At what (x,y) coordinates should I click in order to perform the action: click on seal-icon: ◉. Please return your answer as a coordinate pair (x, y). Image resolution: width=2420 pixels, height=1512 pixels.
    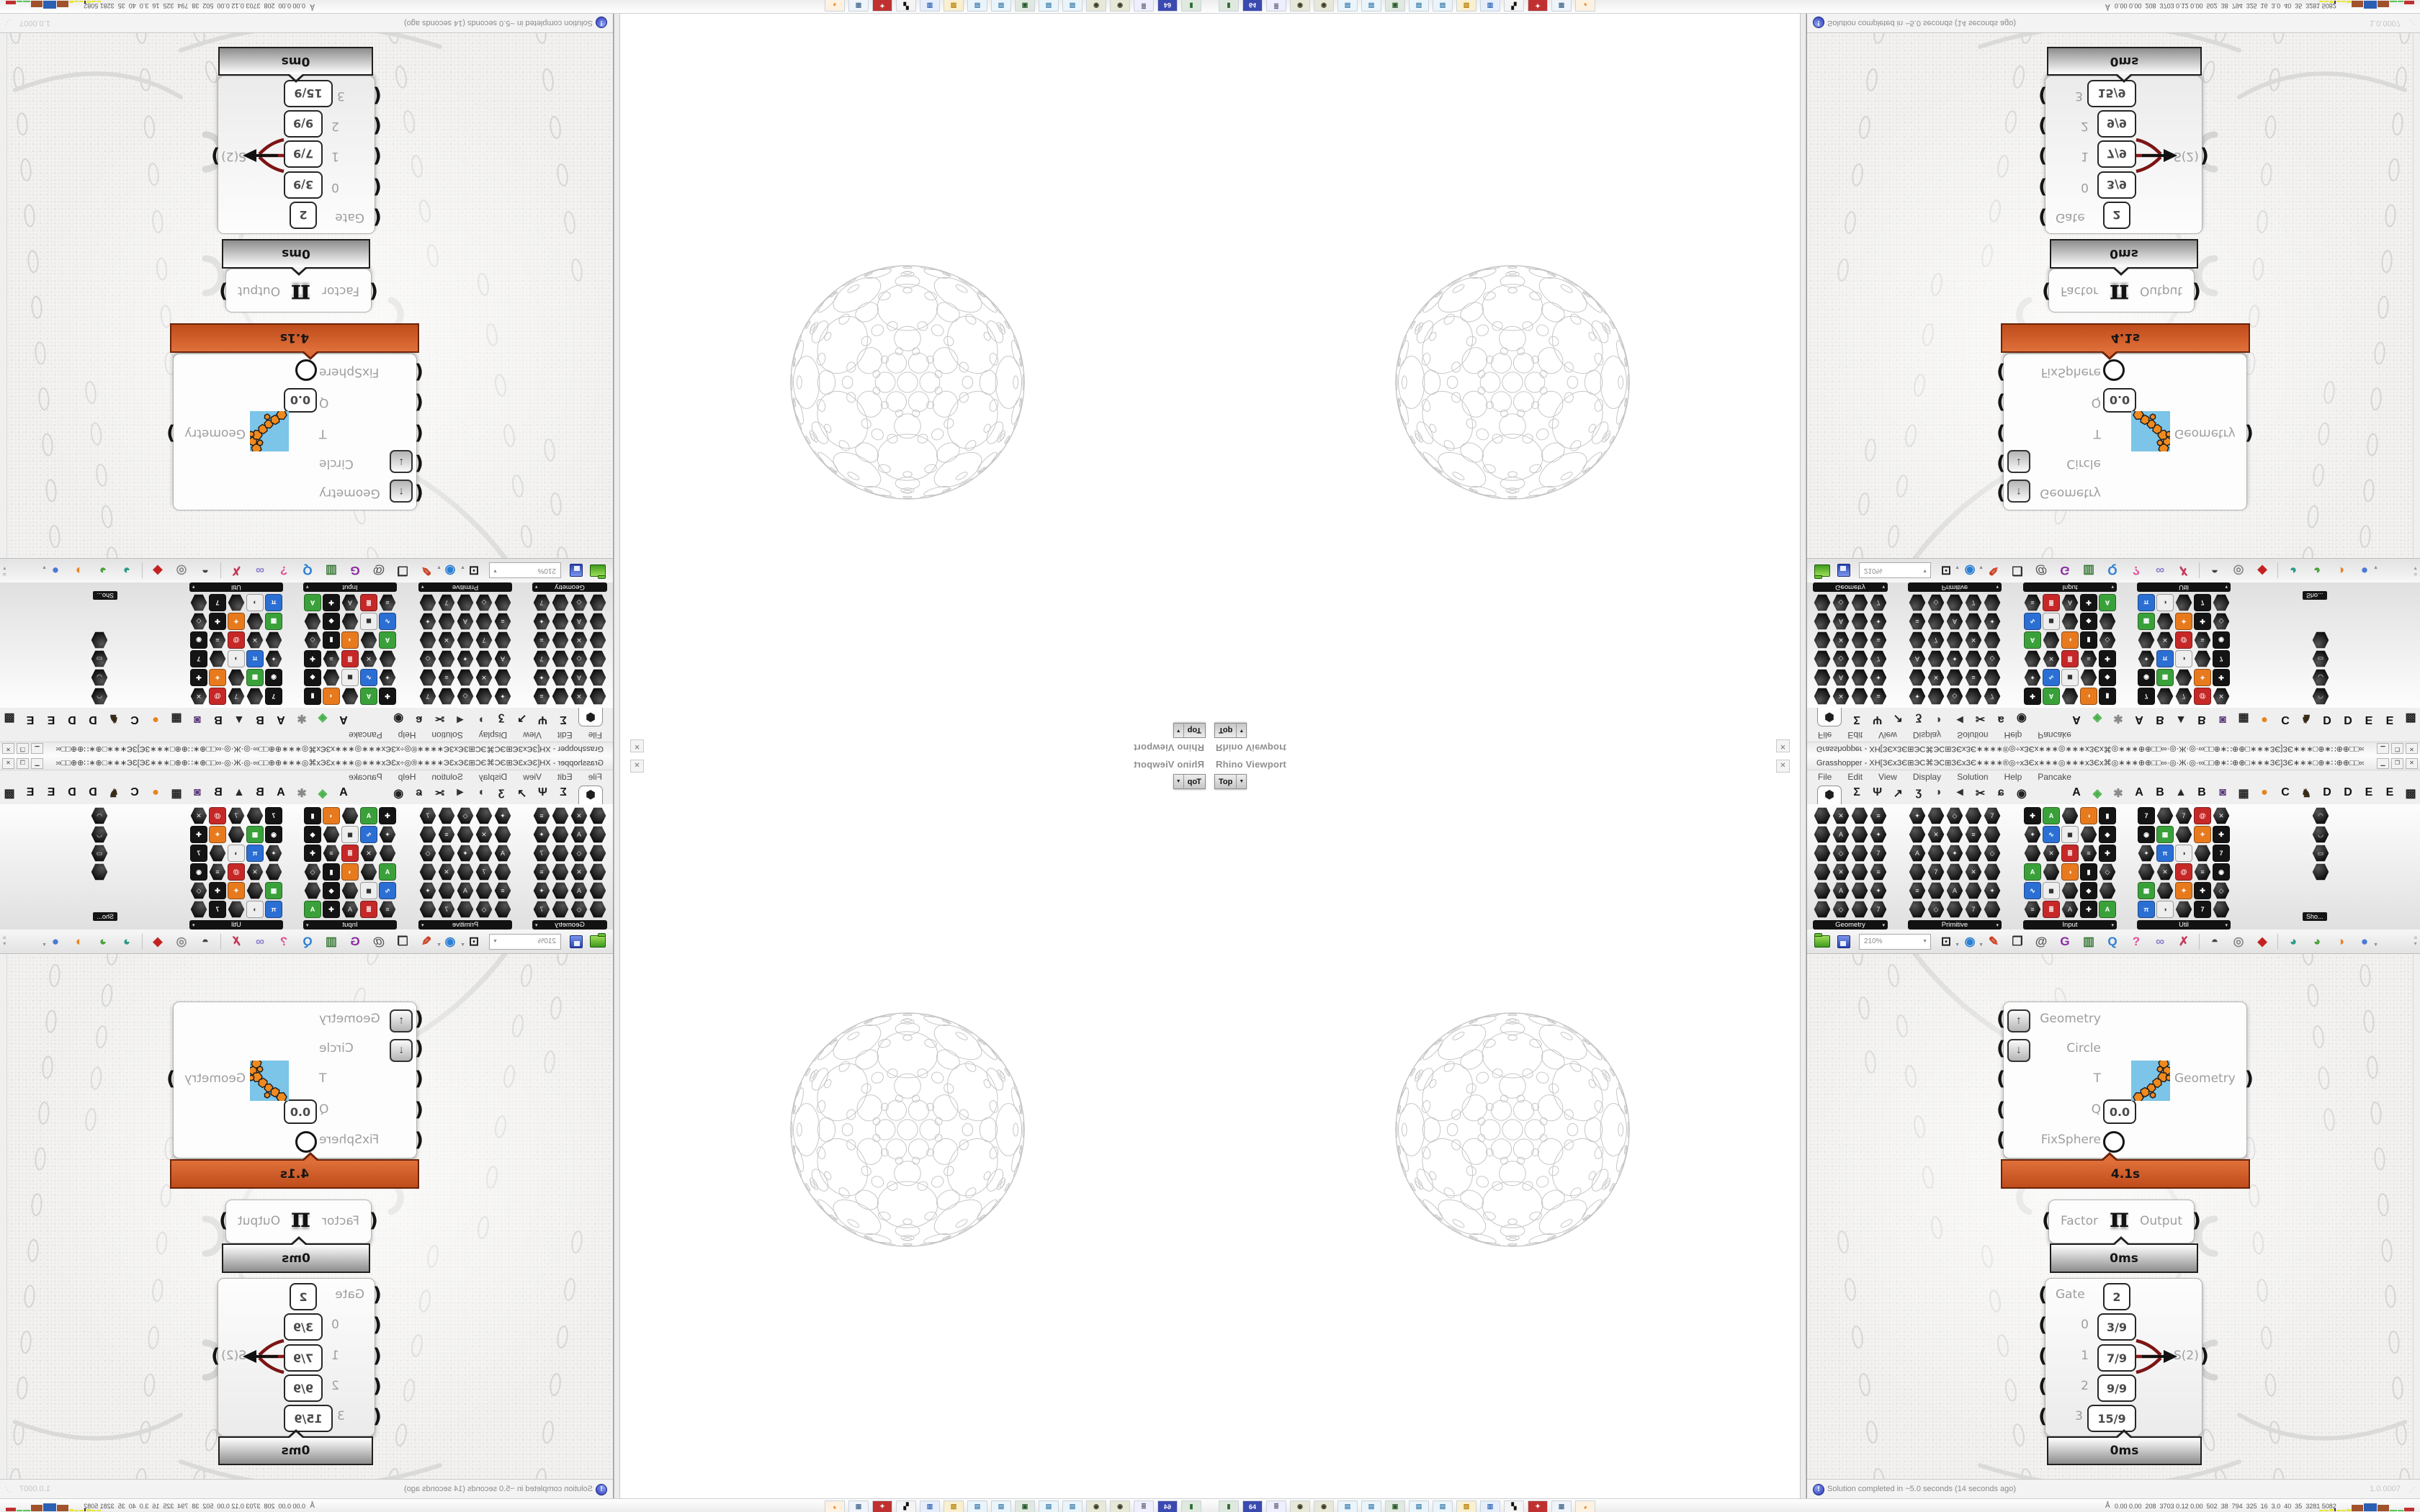
    Looking at the image, I should click on (1300, 6).